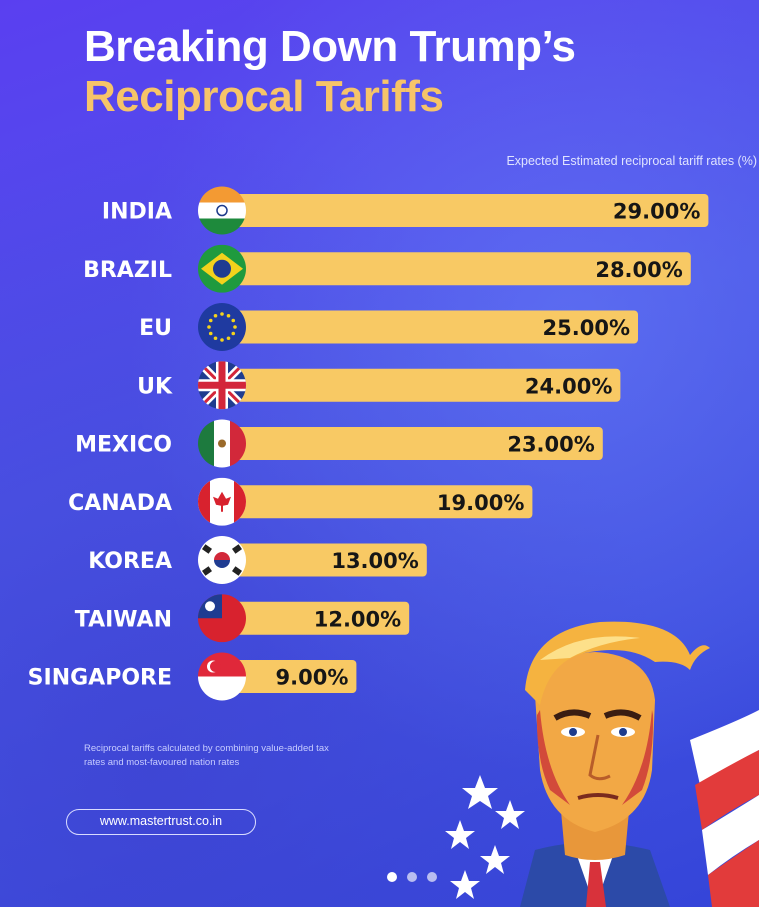  Describe the element at coordinates (100, 678) in the screenshot. I see `category-label: SINGAPORE` at that location.